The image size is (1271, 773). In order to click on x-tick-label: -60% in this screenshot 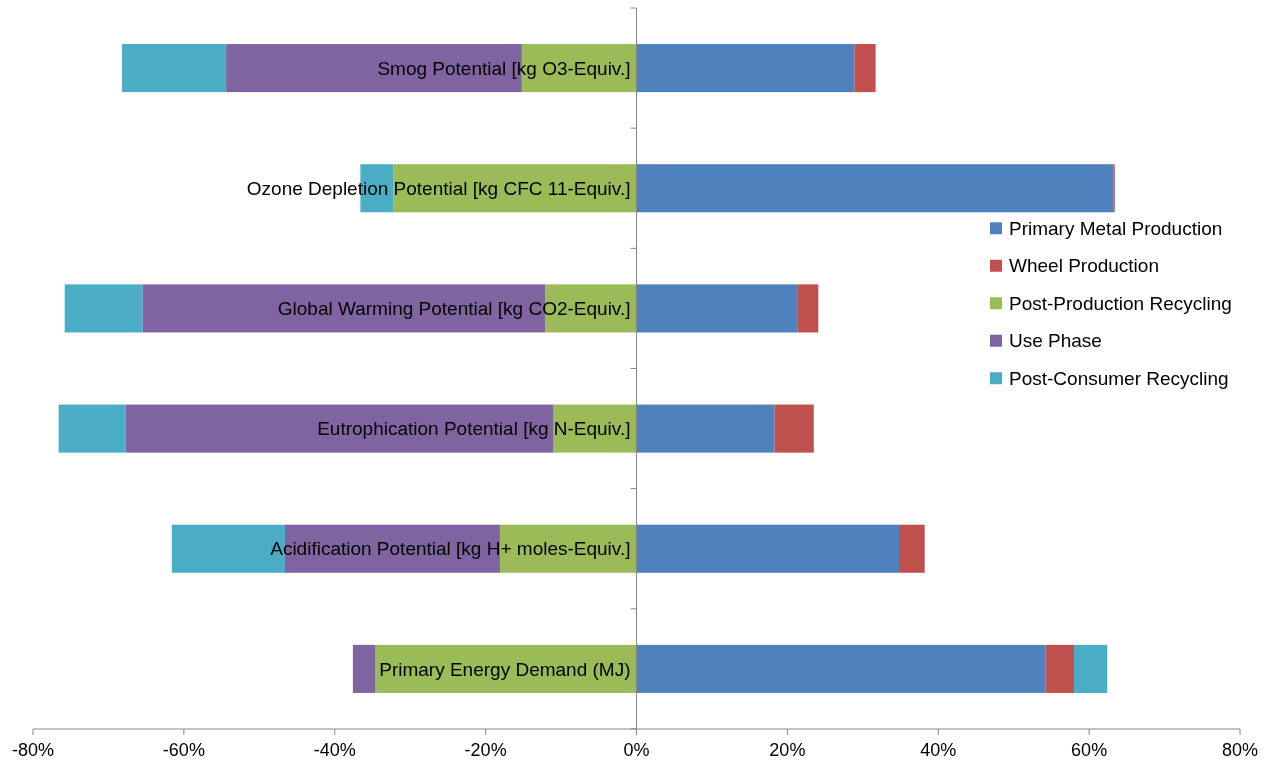, I will do `click(183, 750)`.